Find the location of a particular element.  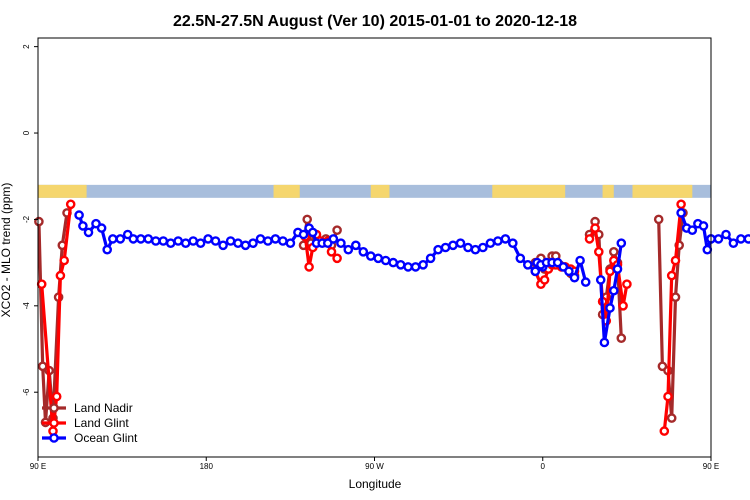

legend-item: Land Glint is located at coordinates (85, 423).